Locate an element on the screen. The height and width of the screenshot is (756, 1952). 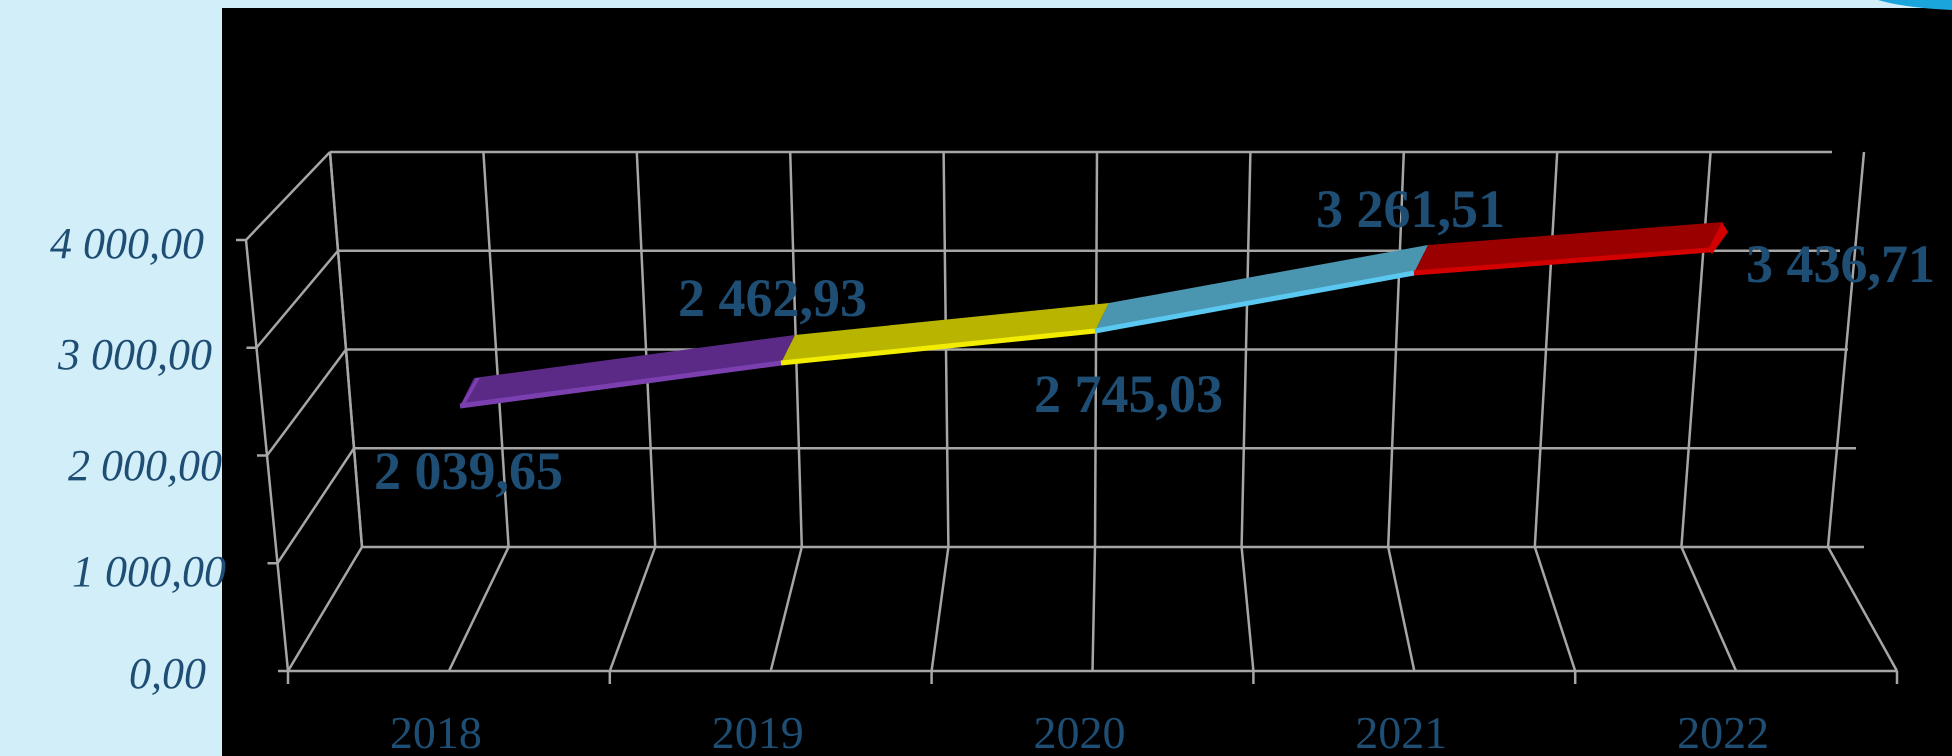
x-axis-ticks: 2018 2019 2020 2021 2022 is located at coordinates (1079, 731).